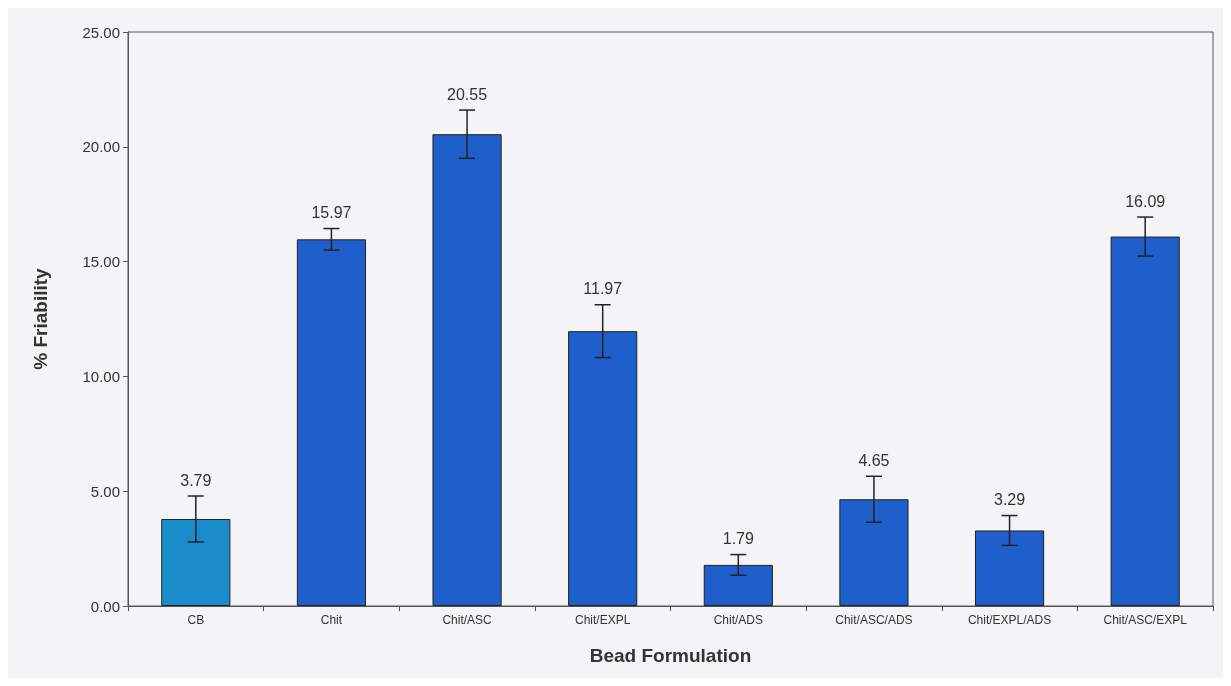  I want to click on y-tick-label: 25.00, so click(101, 32).